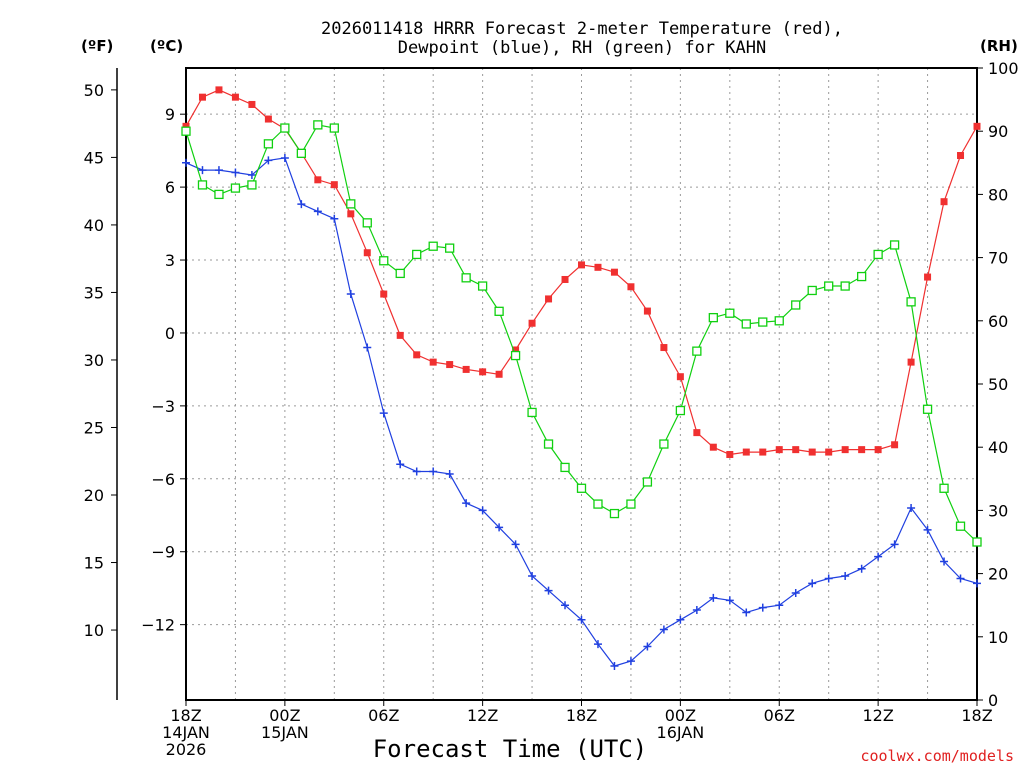  Describe the element at coordinates (681, 732) in the screenshot. I see `x-tick-label: 16JAN` at that location.